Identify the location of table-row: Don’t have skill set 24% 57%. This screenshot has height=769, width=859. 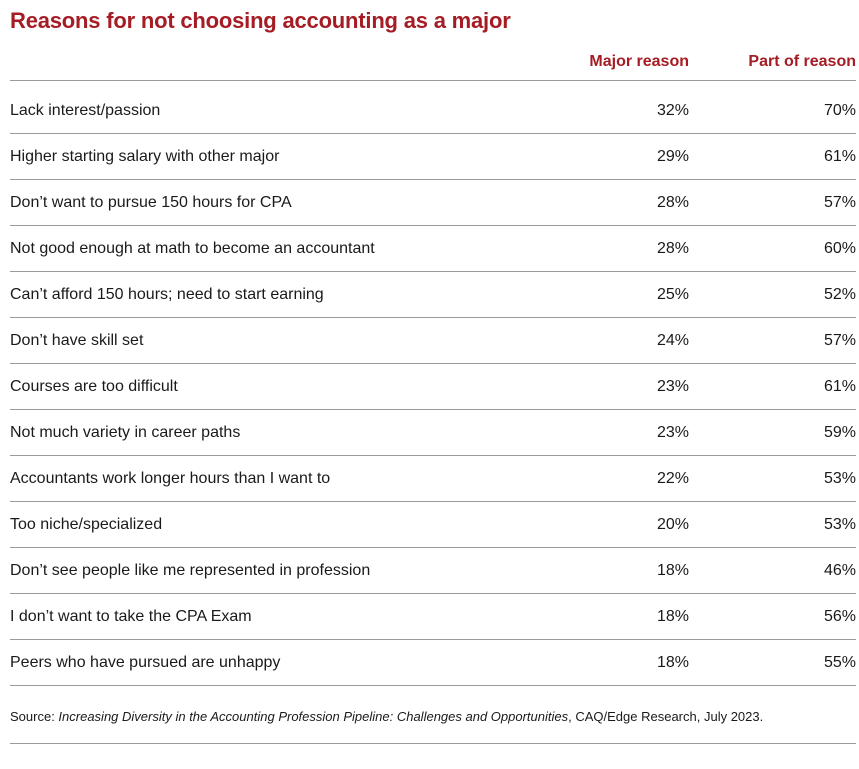
(433, 341).